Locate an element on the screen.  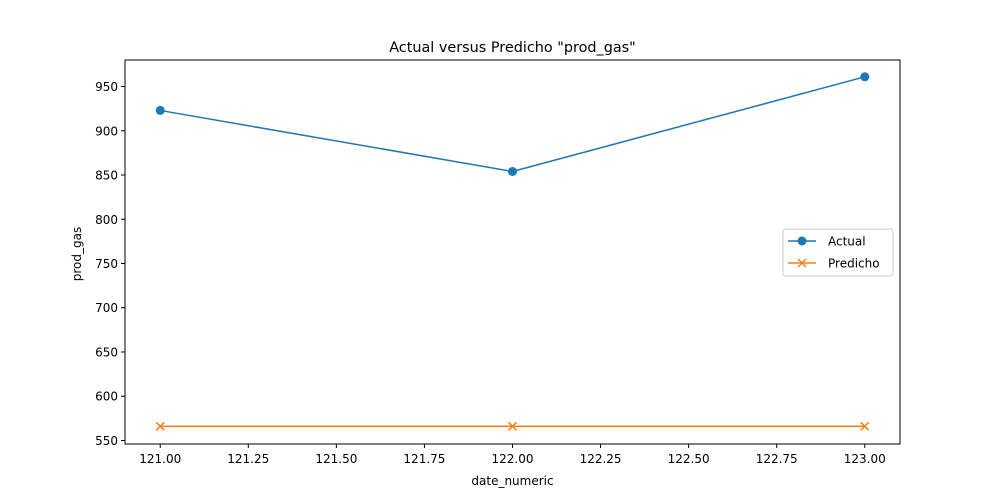
x-tick-label: 123.00 is located at coordinates (865, 459).